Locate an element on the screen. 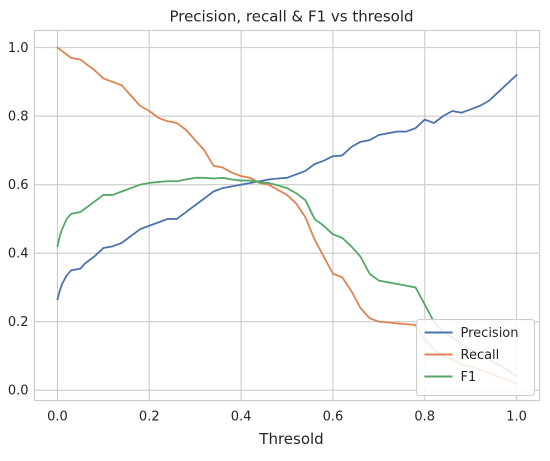  y-tick-labels: 0.0 0.2 0.4 0.6 0.8 1.0 is located at coordinates (18, 220).